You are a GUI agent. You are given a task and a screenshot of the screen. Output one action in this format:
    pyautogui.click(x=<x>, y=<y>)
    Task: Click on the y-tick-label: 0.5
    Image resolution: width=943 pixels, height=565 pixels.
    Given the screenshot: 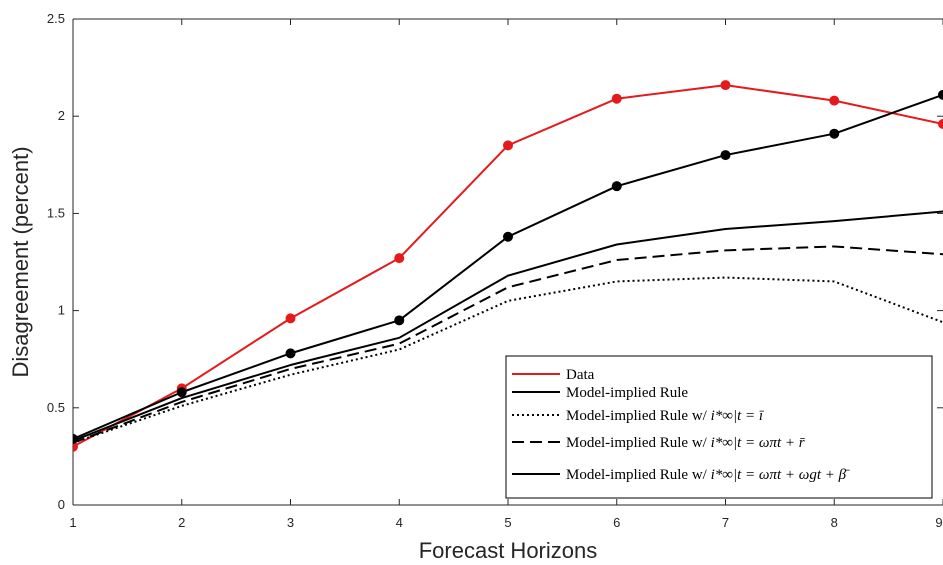 What is the action you would take?
    pyautogui.click(x=56, y=407)
    